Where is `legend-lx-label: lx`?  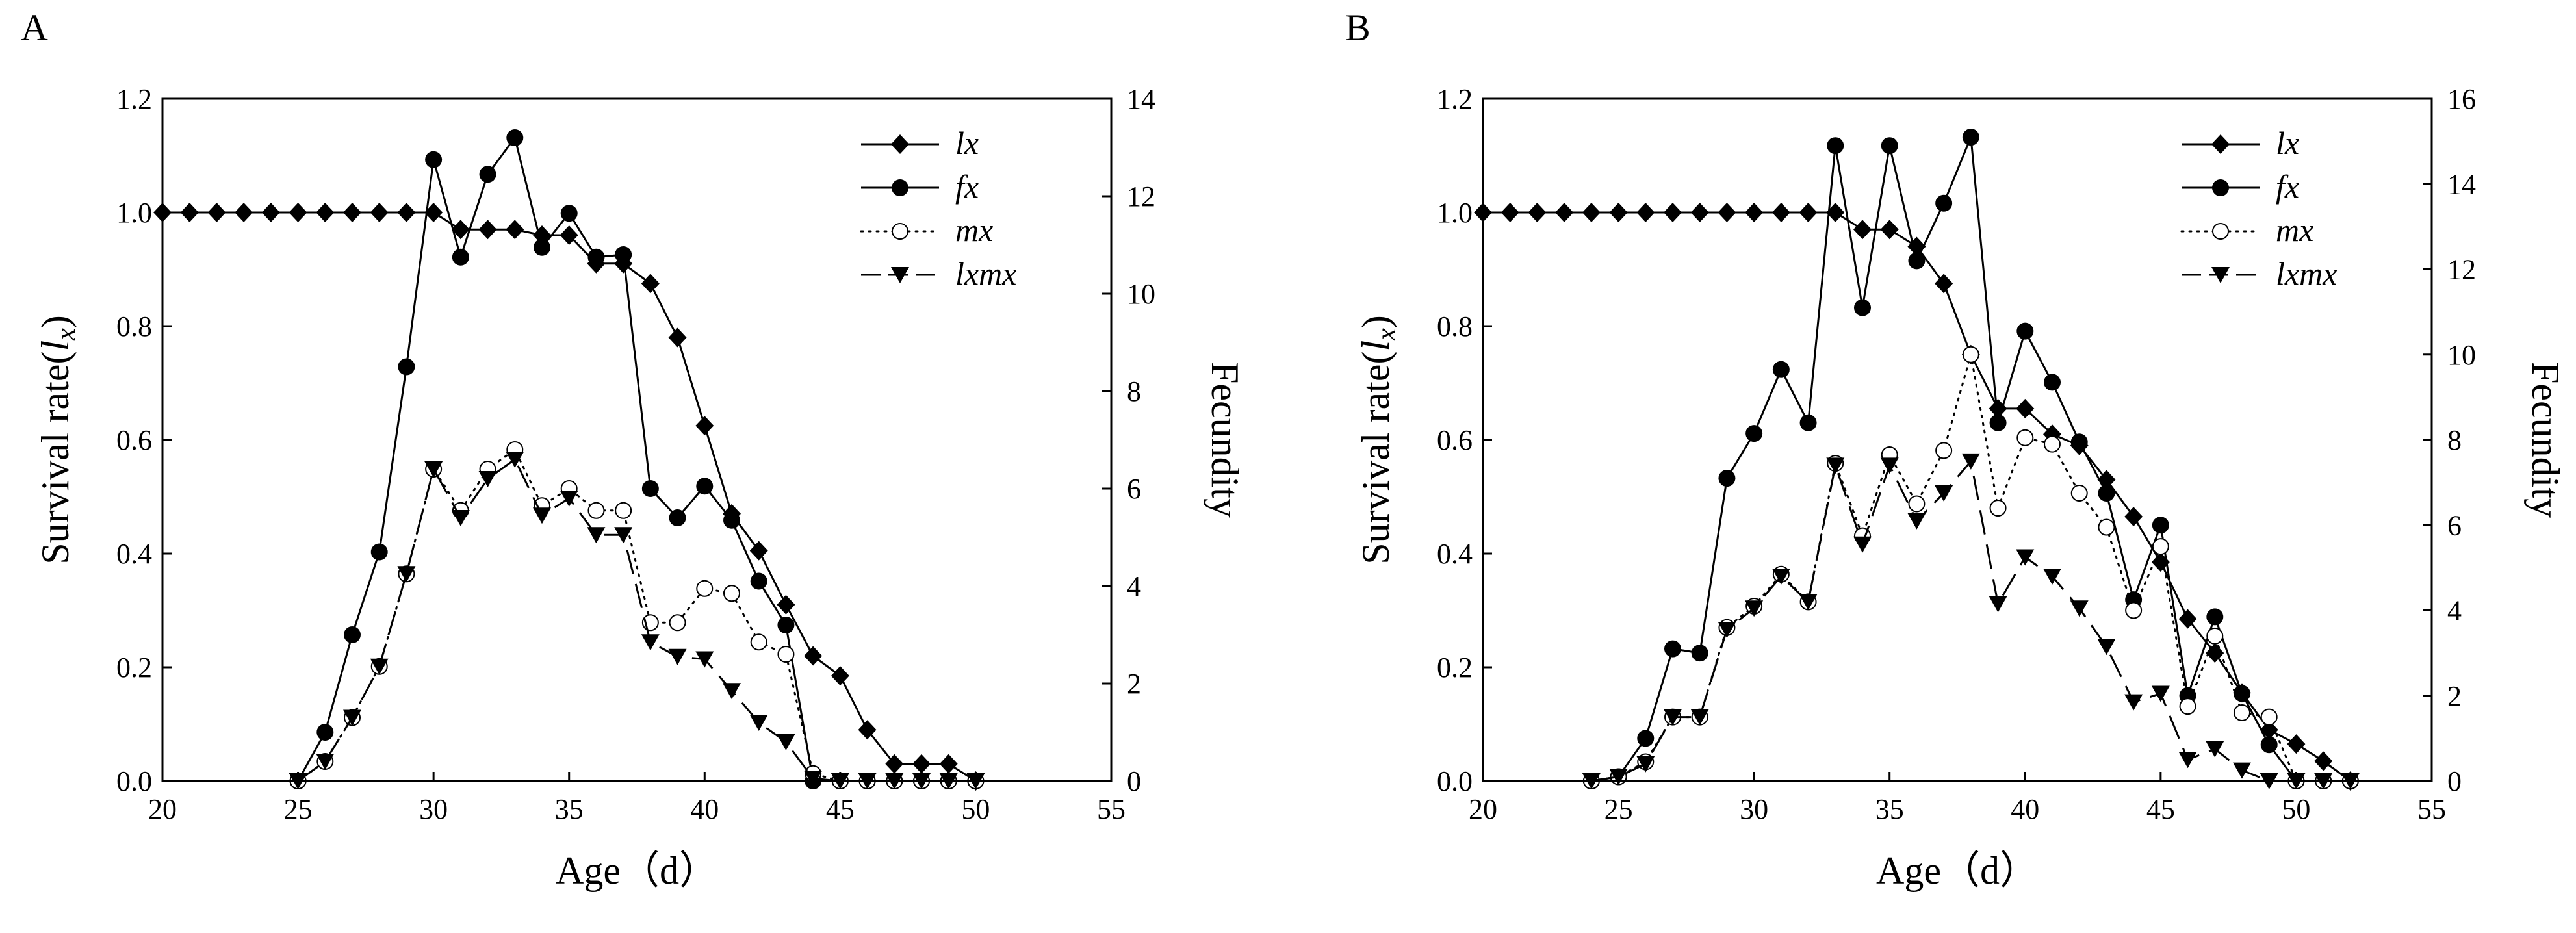 legend-lx-label: lx is located at coordinates (967, 143).